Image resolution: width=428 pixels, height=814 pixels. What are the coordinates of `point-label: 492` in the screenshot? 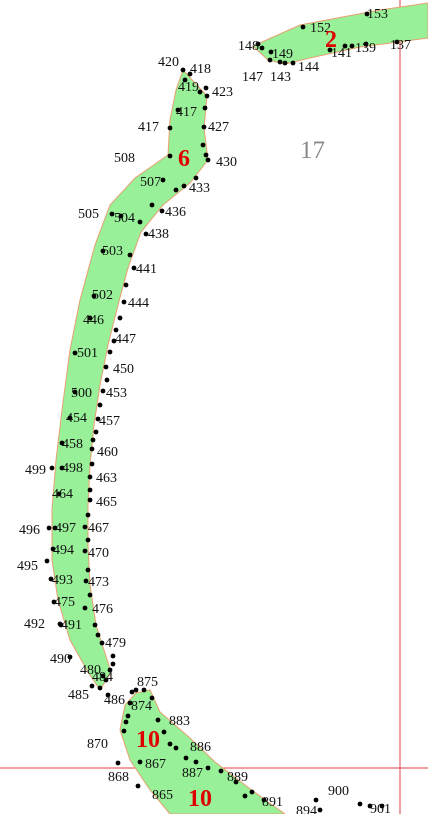 It's located at (34, 624).